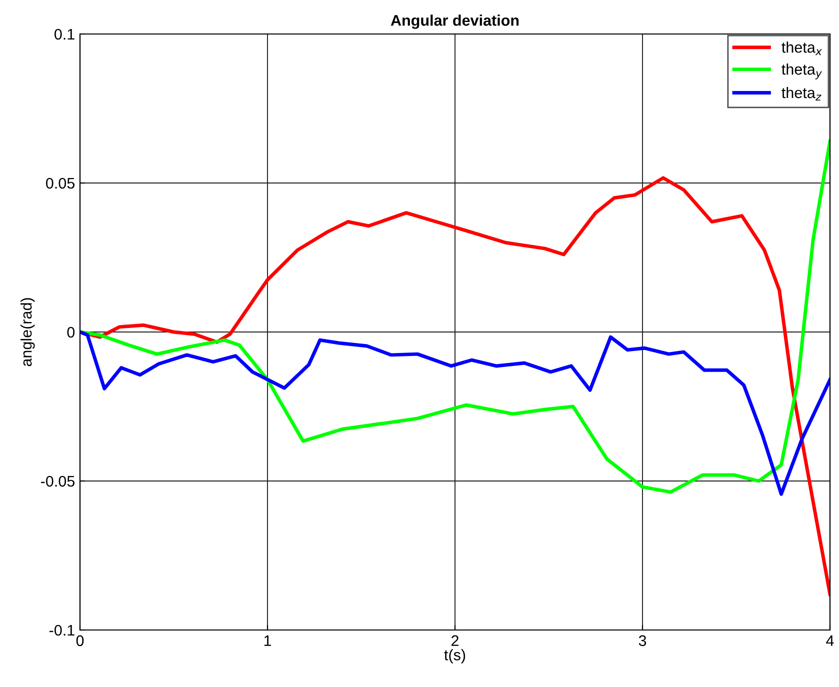 This screenshot has height=687, width=839. Describe the element at coordinates (57, 481) in the screenshot. I see `y-tick-label: -0.05` at that location.